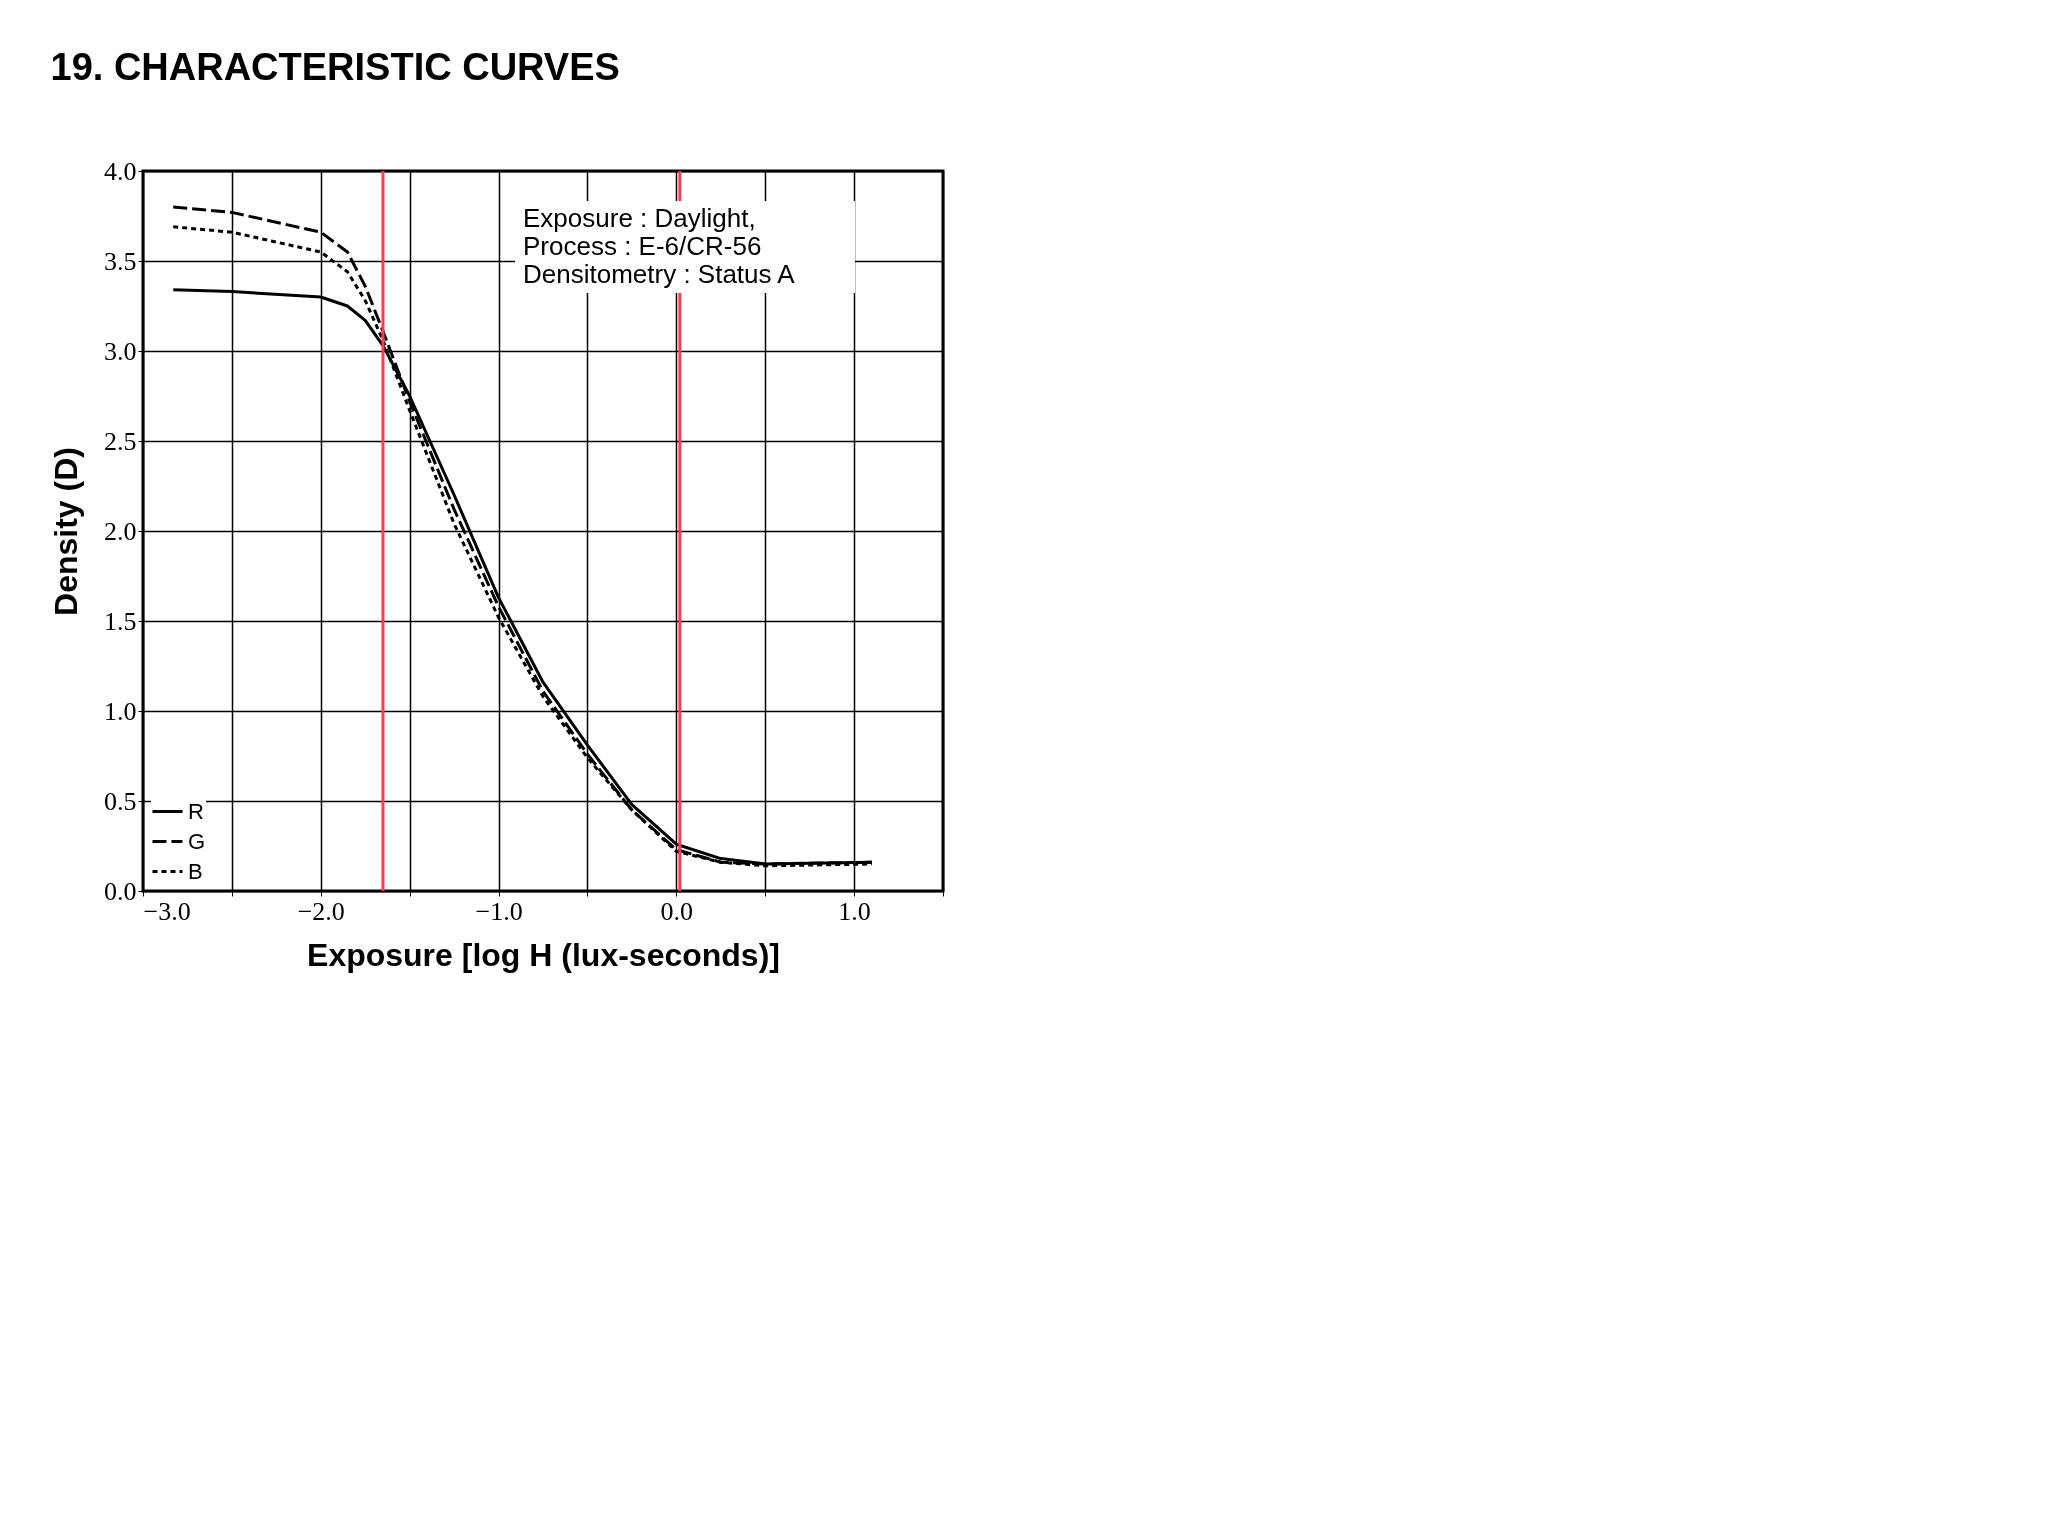  Describe the element at coordinates (499, 911) in the screenshot. I see `x-tick-label: −1.0` at that location.